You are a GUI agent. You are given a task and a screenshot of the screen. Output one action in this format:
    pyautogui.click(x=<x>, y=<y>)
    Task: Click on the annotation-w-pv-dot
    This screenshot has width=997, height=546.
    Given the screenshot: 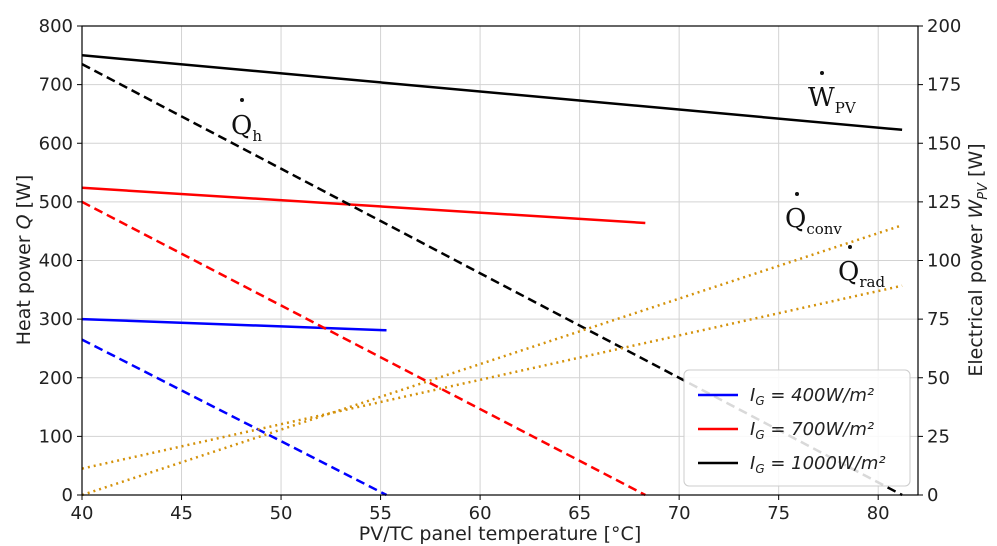 What is the action you would take?
    pyautogui.click(x=822, y=73)
    